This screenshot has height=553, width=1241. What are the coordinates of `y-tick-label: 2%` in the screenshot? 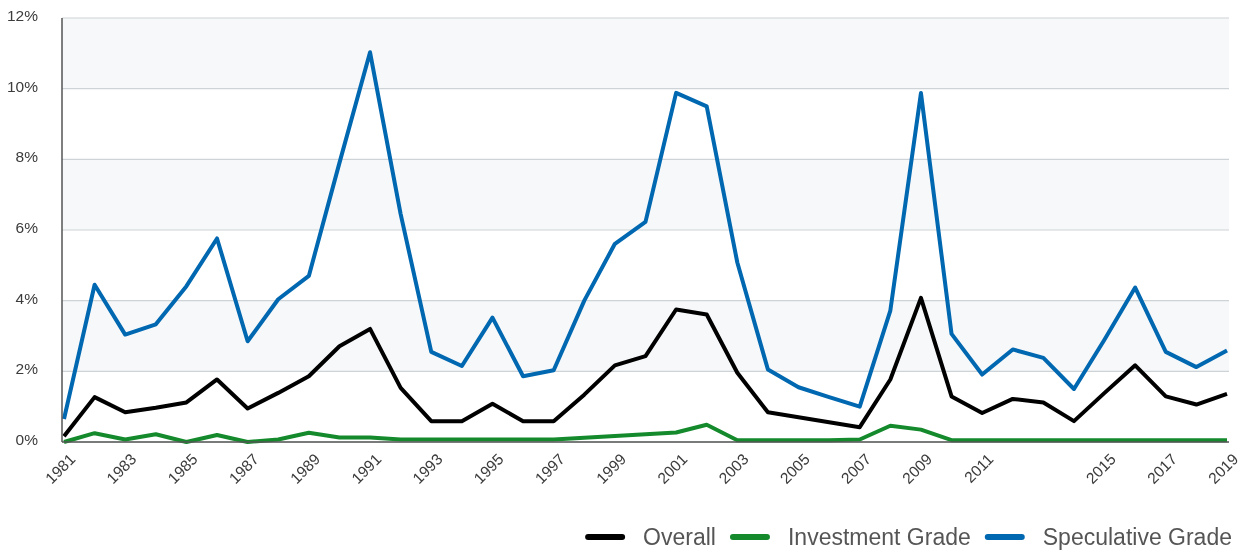 It's located at (27, 368).